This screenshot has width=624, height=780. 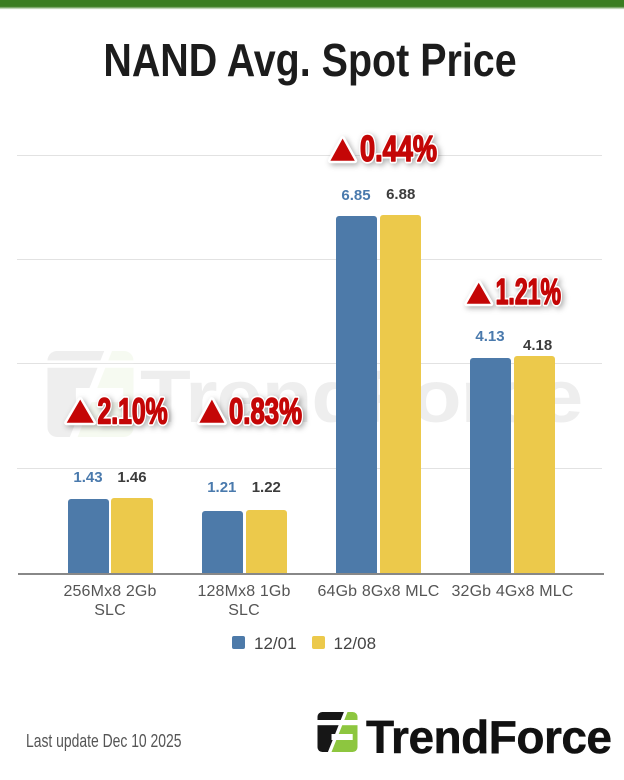 I want to click on svg-text: 0.83%, so click(x=265, y=411).